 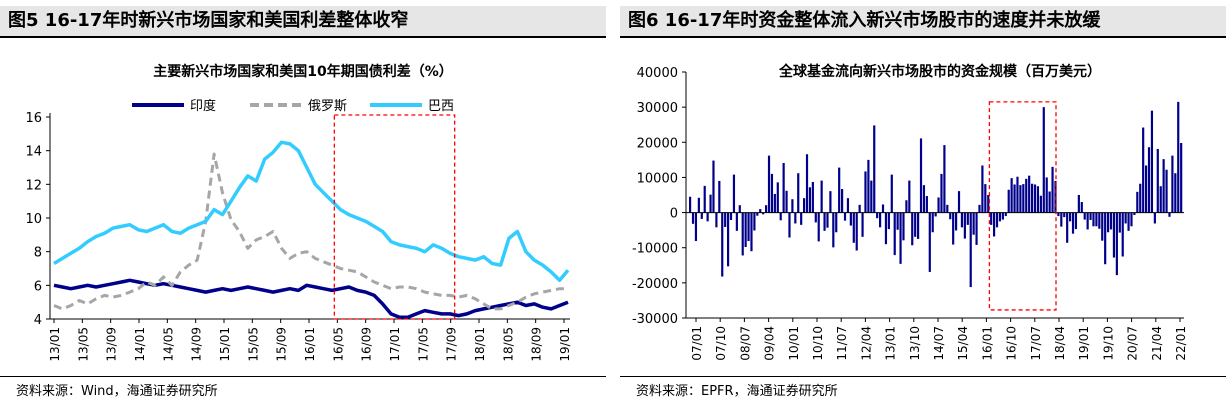 I want to click on y-tick-label: 20000, so click(x=657, y=143).